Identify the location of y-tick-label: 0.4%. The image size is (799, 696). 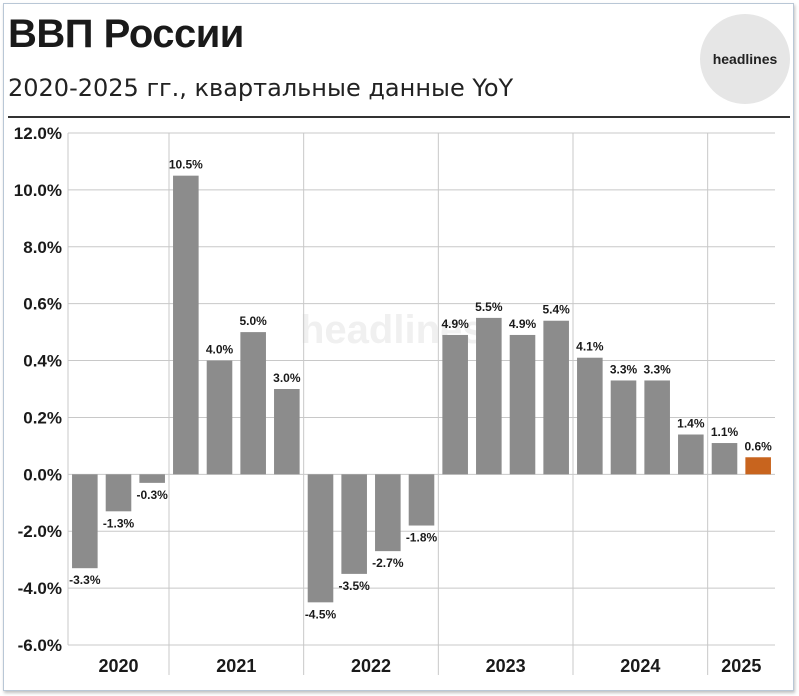
(42, 361).